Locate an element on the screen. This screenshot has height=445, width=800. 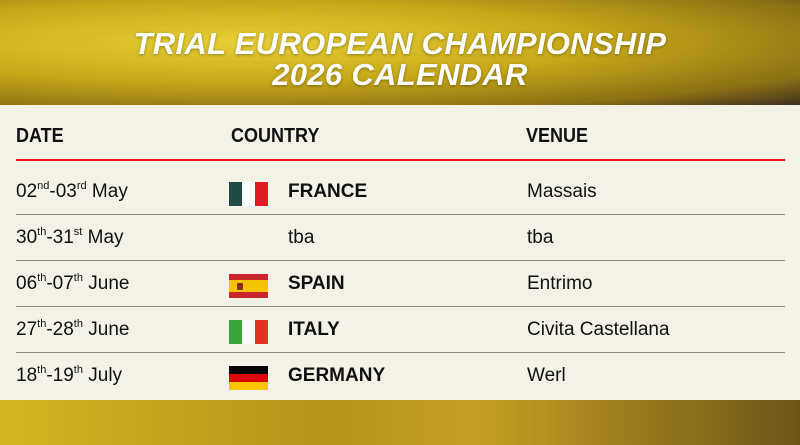
table-row: 18th-19th July GERMANY Werl is located at coordinates (400, 376).